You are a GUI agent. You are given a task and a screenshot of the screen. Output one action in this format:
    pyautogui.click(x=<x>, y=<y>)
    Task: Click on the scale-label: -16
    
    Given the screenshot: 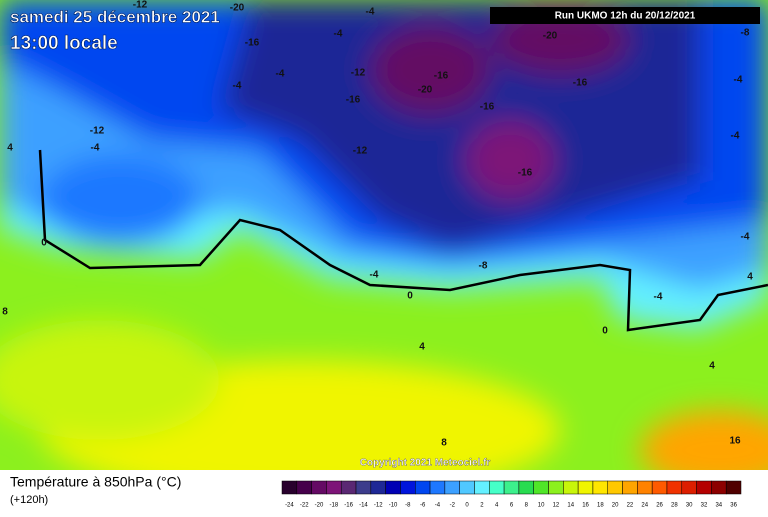 What is the action you would take?
    pyautogui.click(x=348, y=506)
    